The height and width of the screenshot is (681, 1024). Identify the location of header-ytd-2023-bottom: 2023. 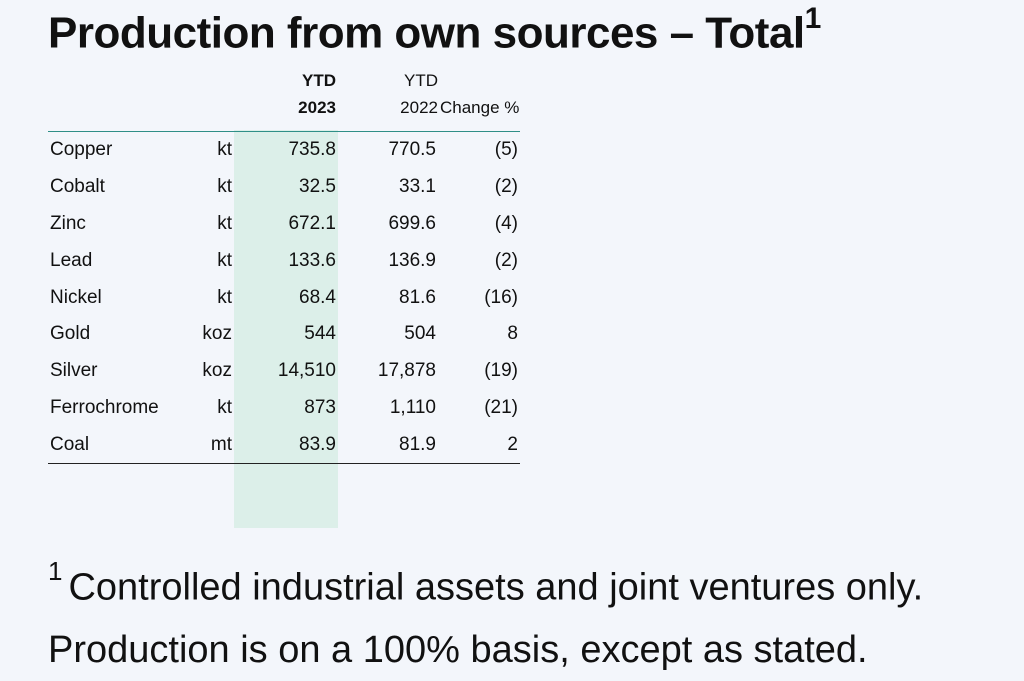
(286, 114).